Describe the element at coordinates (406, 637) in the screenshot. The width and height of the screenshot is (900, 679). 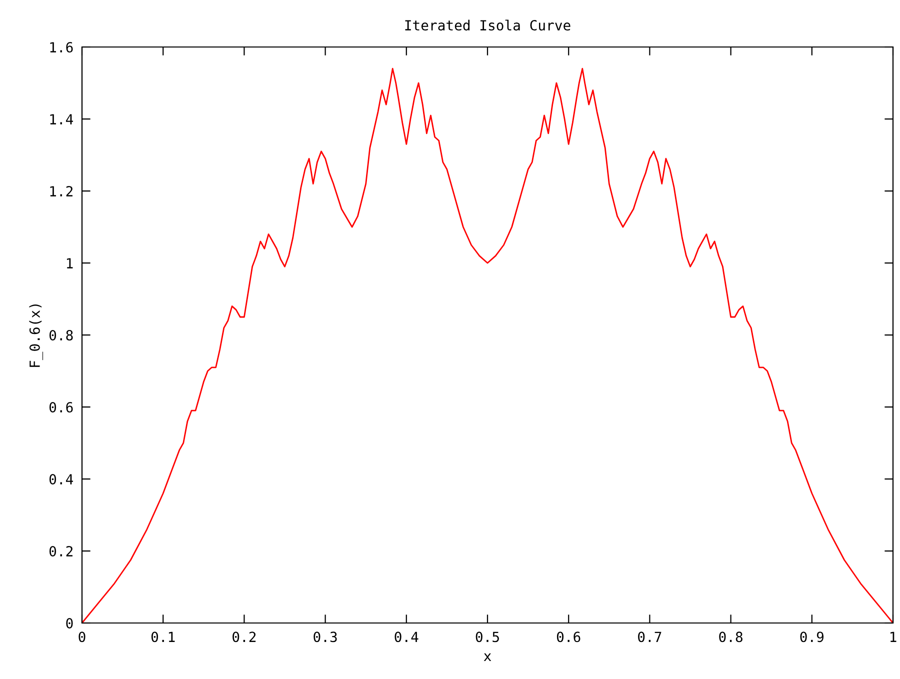
I see `x-tick-label: 0.4` at that location.